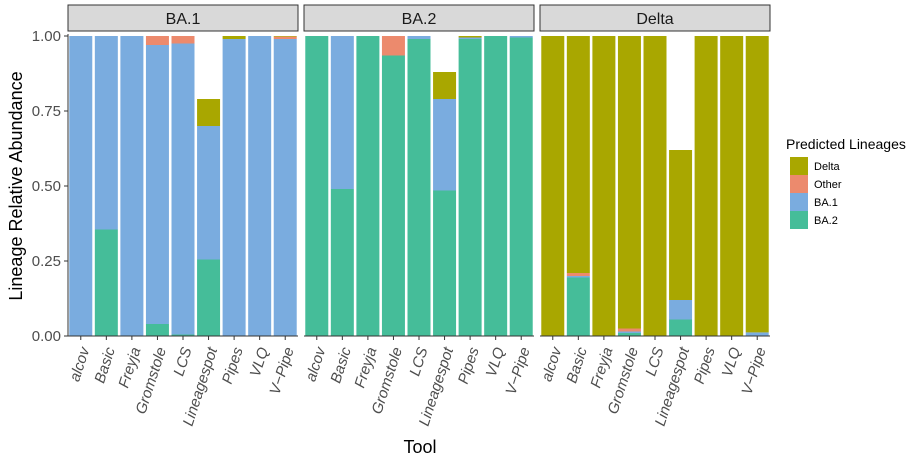 This screenshot has width=919, height=466. I want to click on y-axis-title: Lineage Relative Abundance, so click(16, 185).